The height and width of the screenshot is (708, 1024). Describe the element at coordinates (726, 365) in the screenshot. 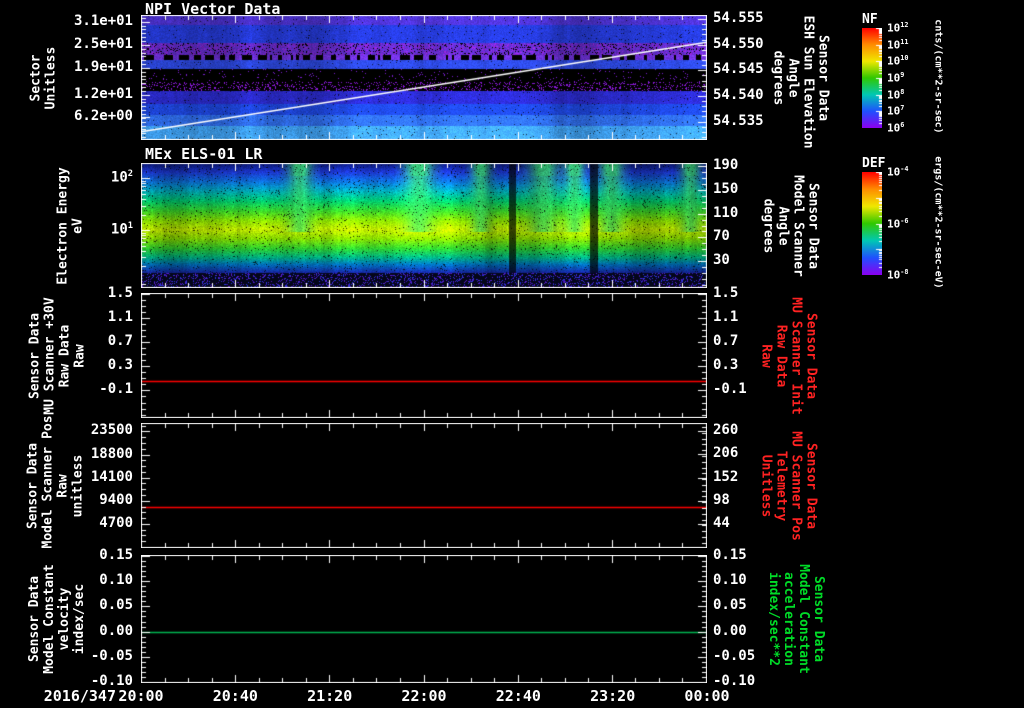

I see `panel-3-right-tick-label: 0.3` at that location.